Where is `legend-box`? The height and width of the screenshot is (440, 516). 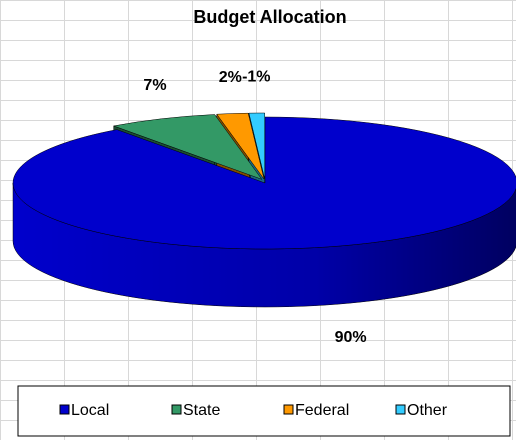 legend-box is located at coordinates (264, 411).